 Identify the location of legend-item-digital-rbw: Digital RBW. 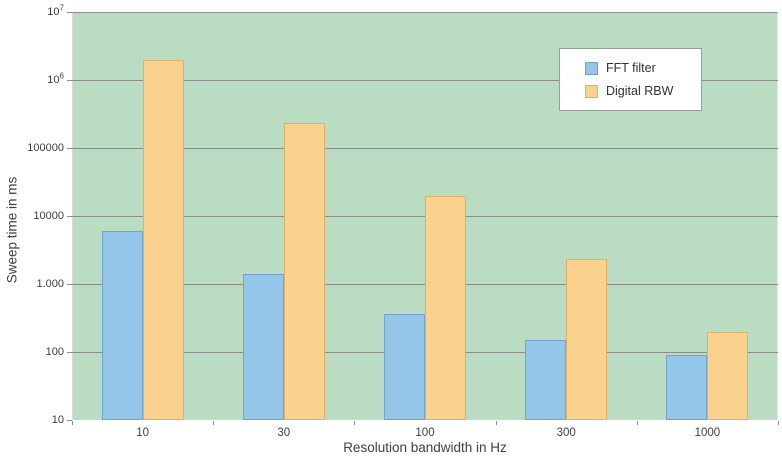
(643, 91).